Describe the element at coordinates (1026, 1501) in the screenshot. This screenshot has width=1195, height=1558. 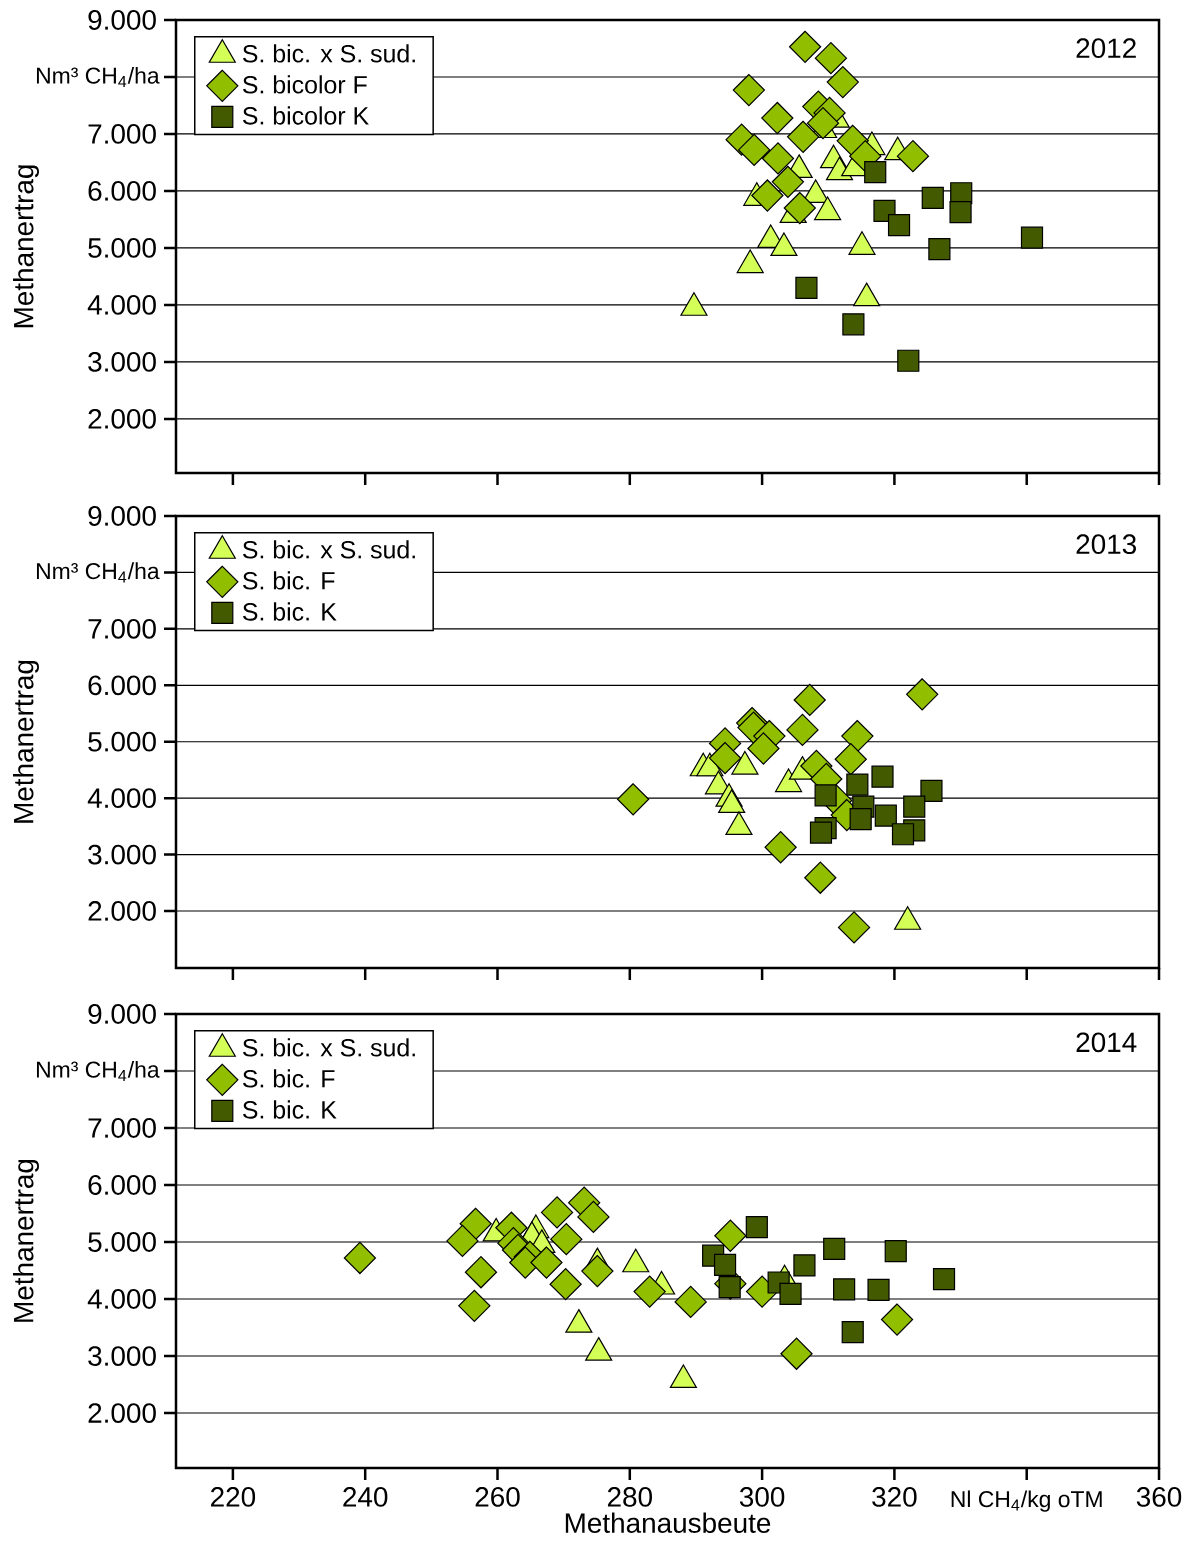
I see `text: Nl CH$_{4}$/kg oTM` at that location.